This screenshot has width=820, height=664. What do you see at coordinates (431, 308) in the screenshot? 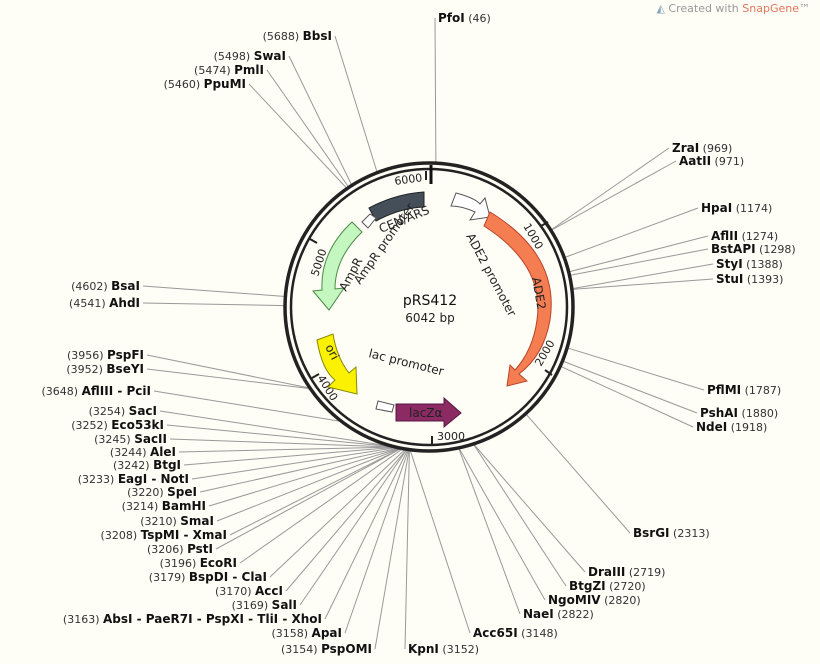
I see `tick-marks` at bounding box center [431, 308].